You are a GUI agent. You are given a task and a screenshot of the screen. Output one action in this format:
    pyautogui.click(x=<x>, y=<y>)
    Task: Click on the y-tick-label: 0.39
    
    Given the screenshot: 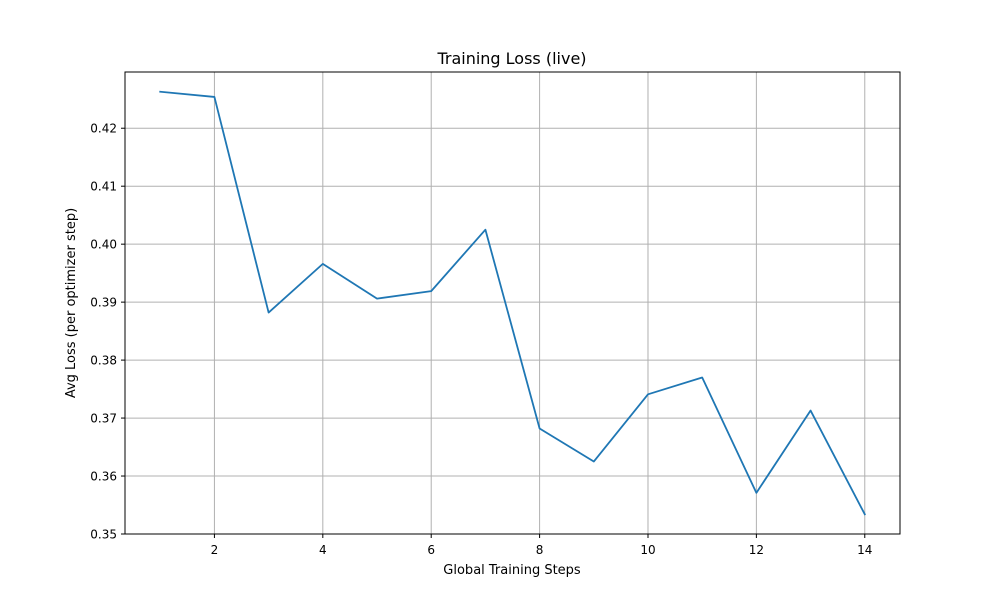 What is the action you would take?
    pyautogui.click(x=103, y=303)
    